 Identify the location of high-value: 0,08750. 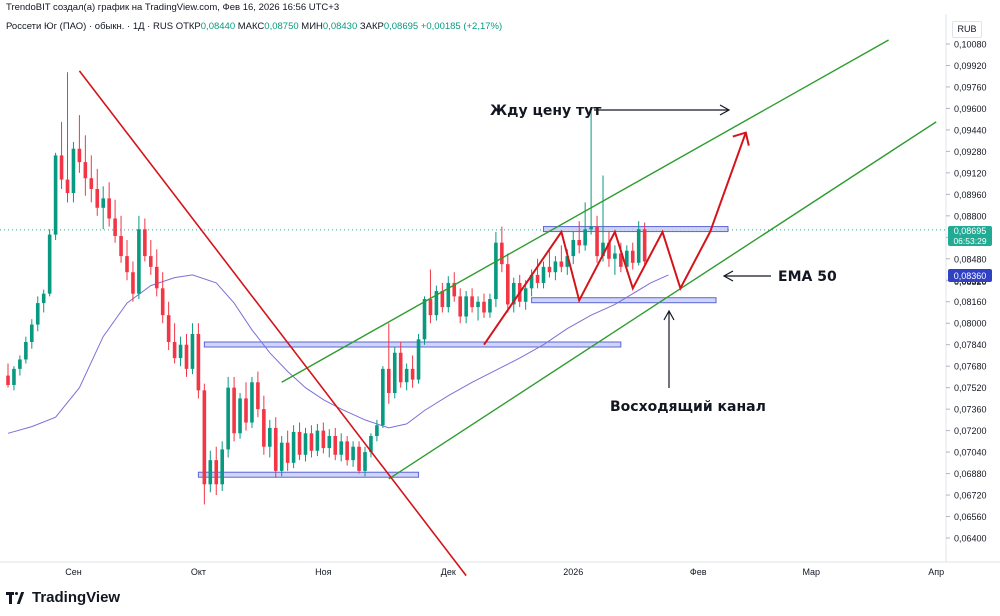
(281, 26).